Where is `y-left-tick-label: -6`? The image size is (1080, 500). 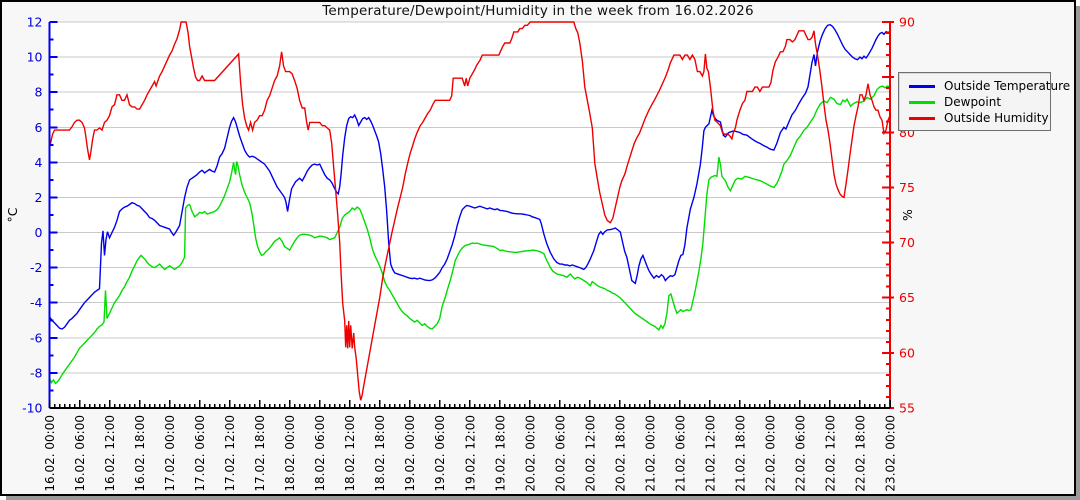 y-left-tick-label: -6 is located at coordinates (36, 337).